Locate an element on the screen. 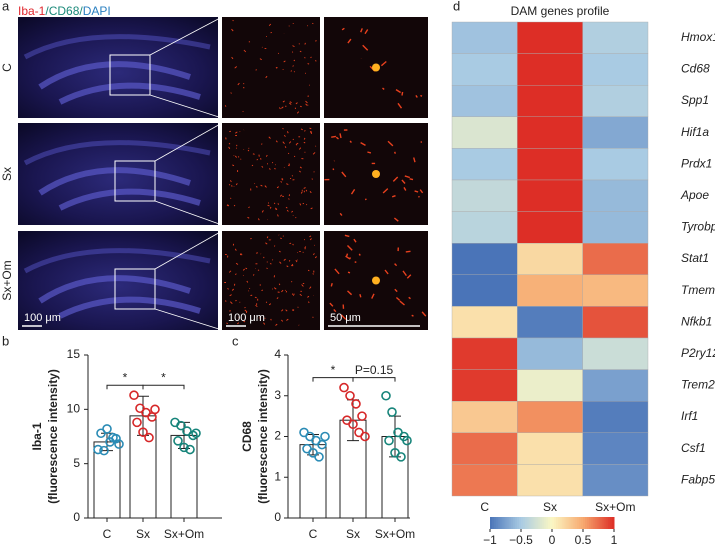  micrograph-zoom is located at coordinates (271, 280).